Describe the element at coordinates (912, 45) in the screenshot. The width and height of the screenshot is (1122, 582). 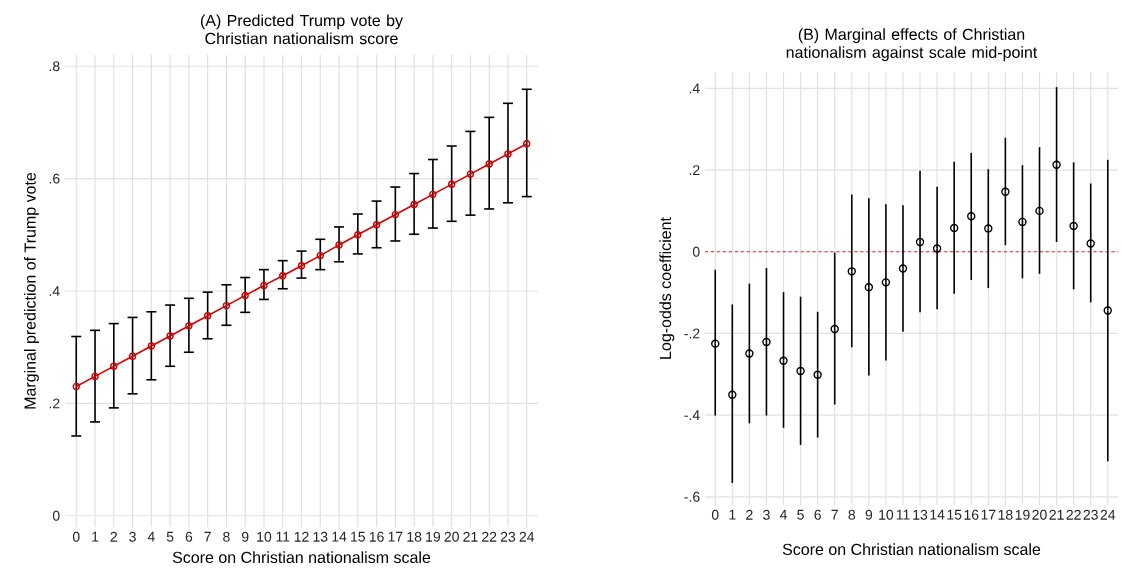
I see `chart-title: (B) Marginal effects of Christian nationalism against scale mid-point` at that location.